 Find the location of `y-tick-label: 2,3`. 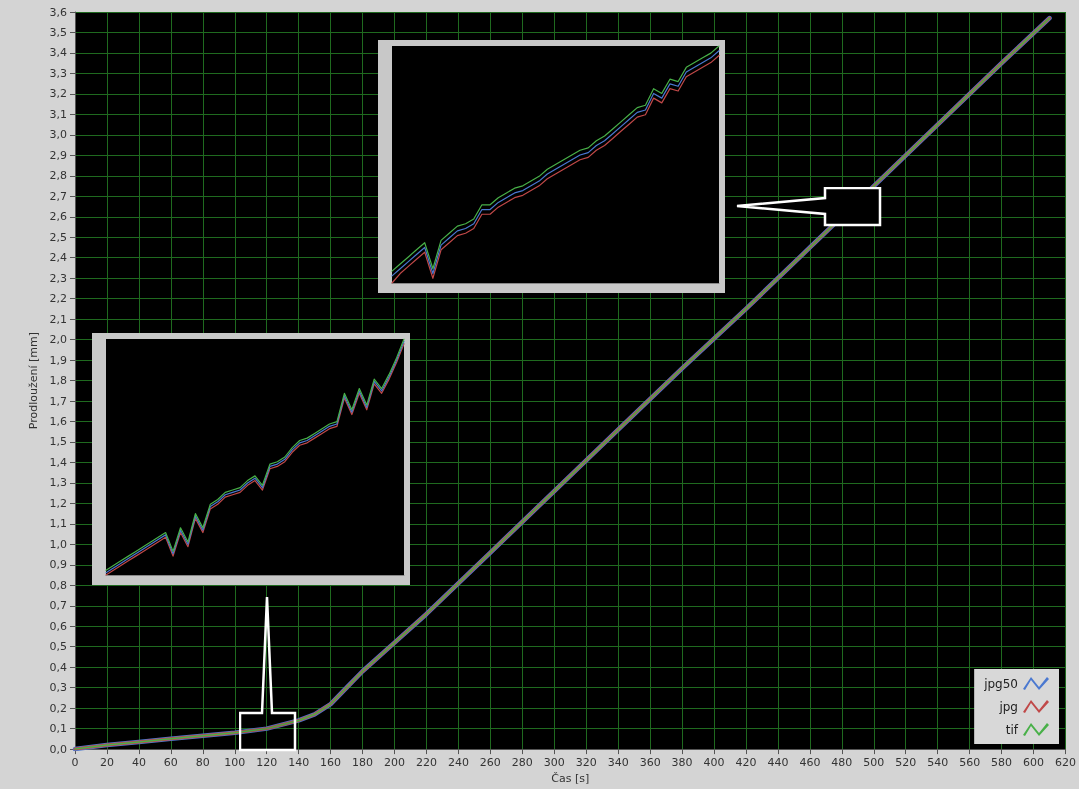

y-tick-label: 2,3 is located at coordinates (58, 278).